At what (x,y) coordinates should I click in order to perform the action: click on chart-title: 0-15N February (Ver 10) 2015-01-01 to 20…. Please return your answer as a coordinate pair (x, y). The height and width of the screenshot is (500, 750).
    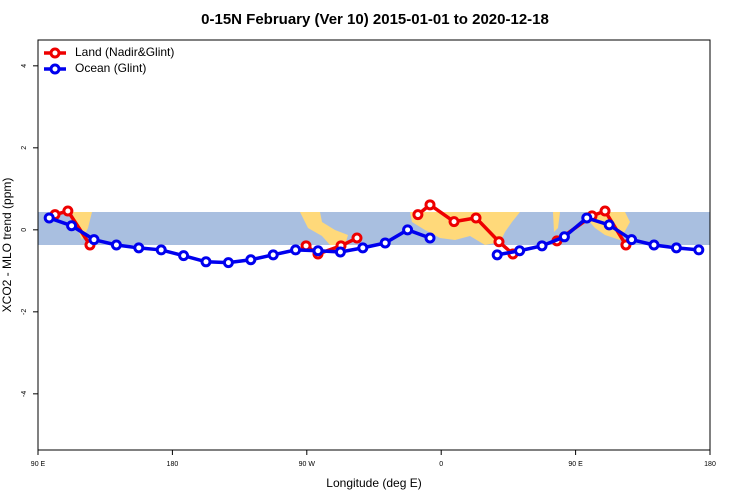
    Looking at the image, I should click on (375, 19).